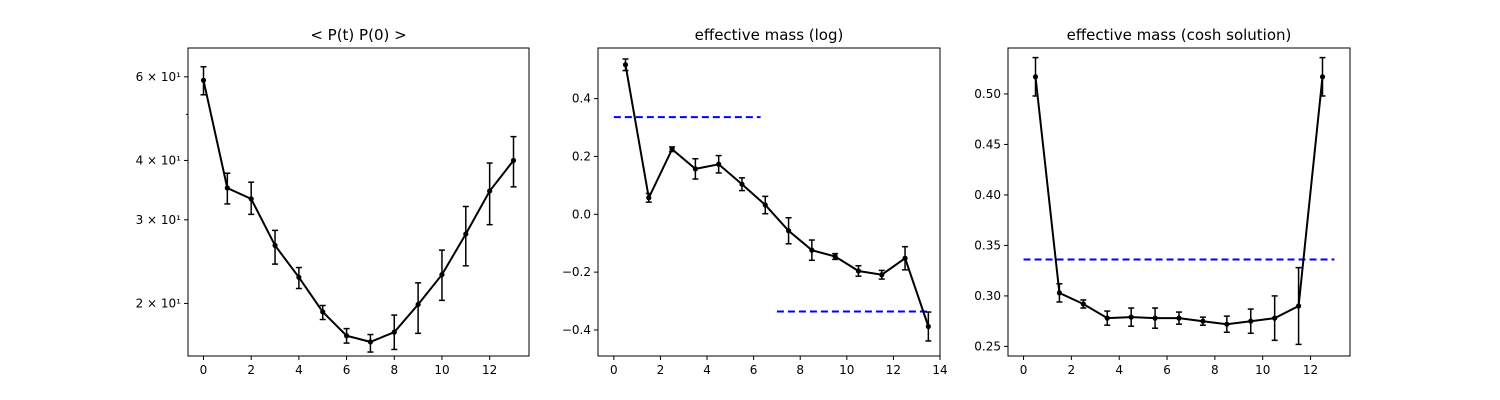 This screenshot has height=400, width=1500. I want to click on y-tick-label: 6 × 10¹, so click(159, 77).